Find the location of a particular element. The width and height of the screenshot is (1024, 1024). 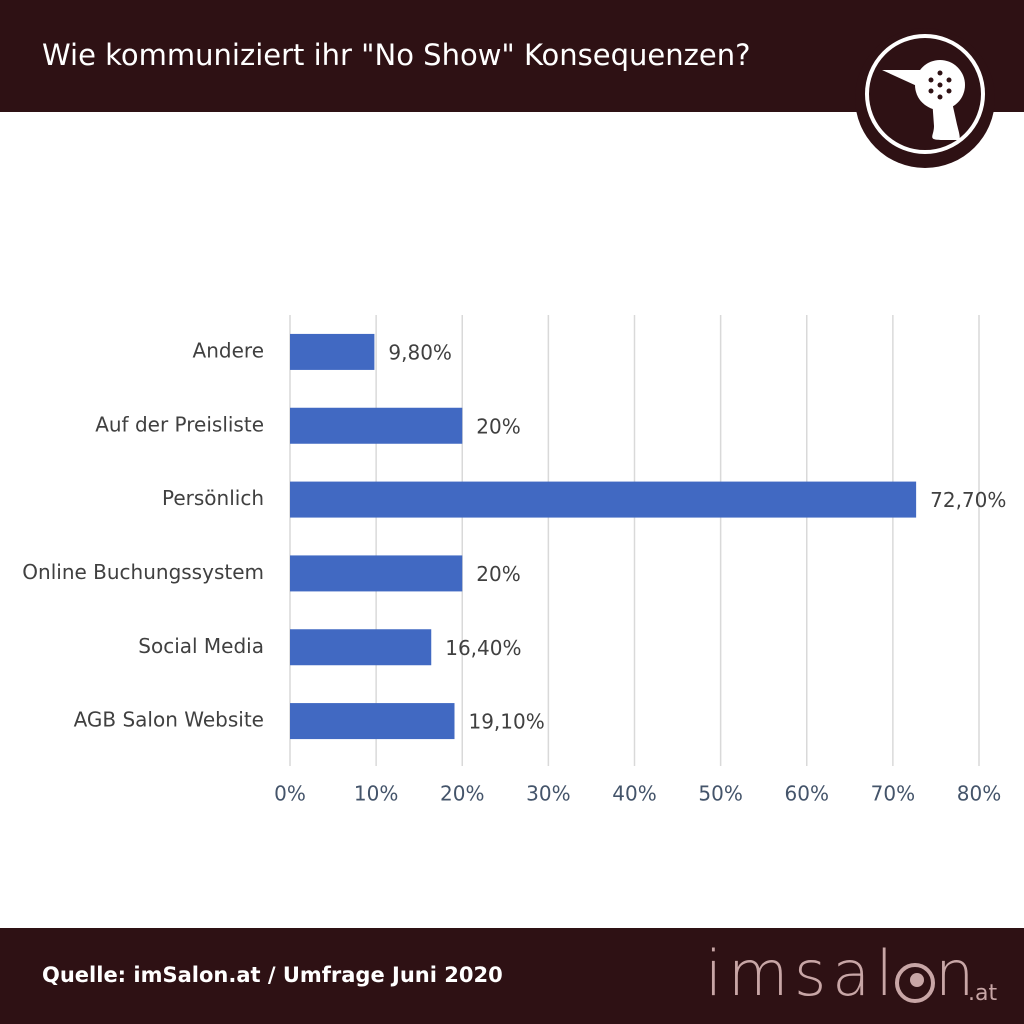

y-tick-label: Andere is located at coordinates (228, 350).